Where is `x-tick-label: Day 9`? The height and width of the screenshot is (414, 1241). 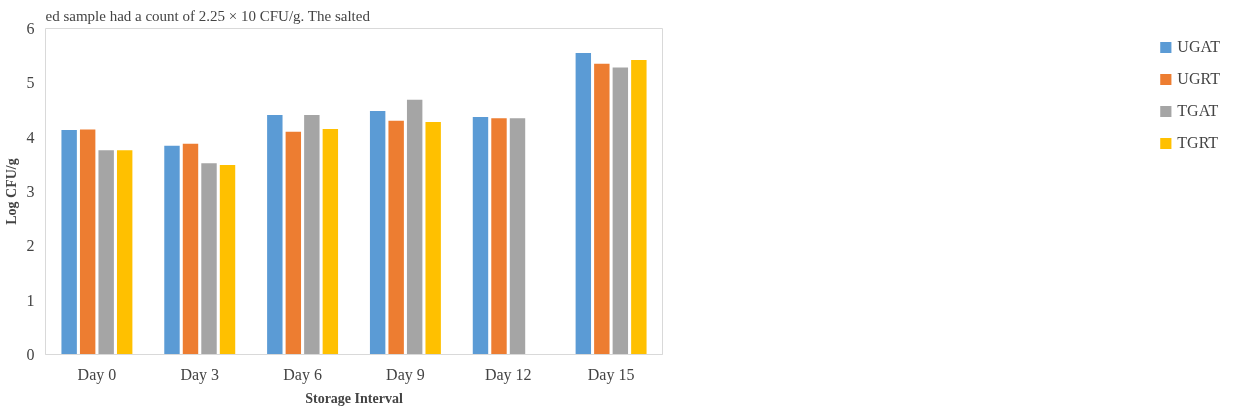 x-tick-label: Day 9 is located at coordinates (405, 374).